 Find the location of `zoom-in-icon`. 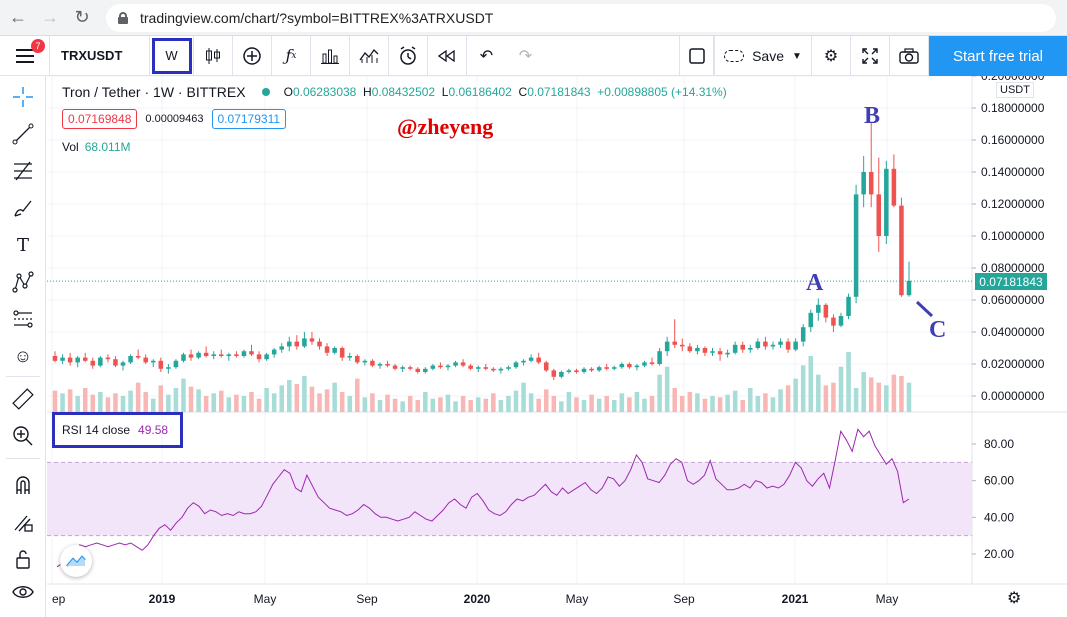

zoom-in-icon is located at coordinates (23, 436).